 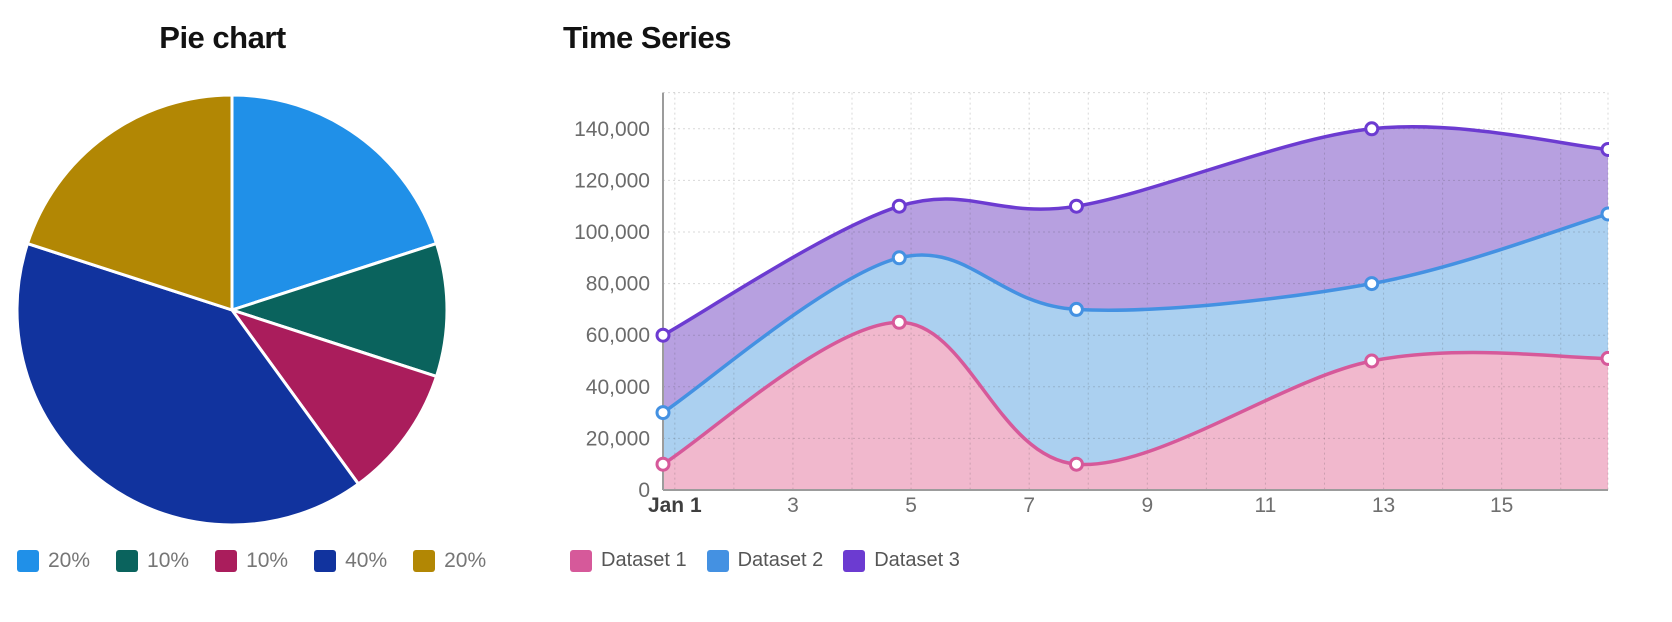 I want to click on y-tick-label-0: 0, so click(x=644, y=490).